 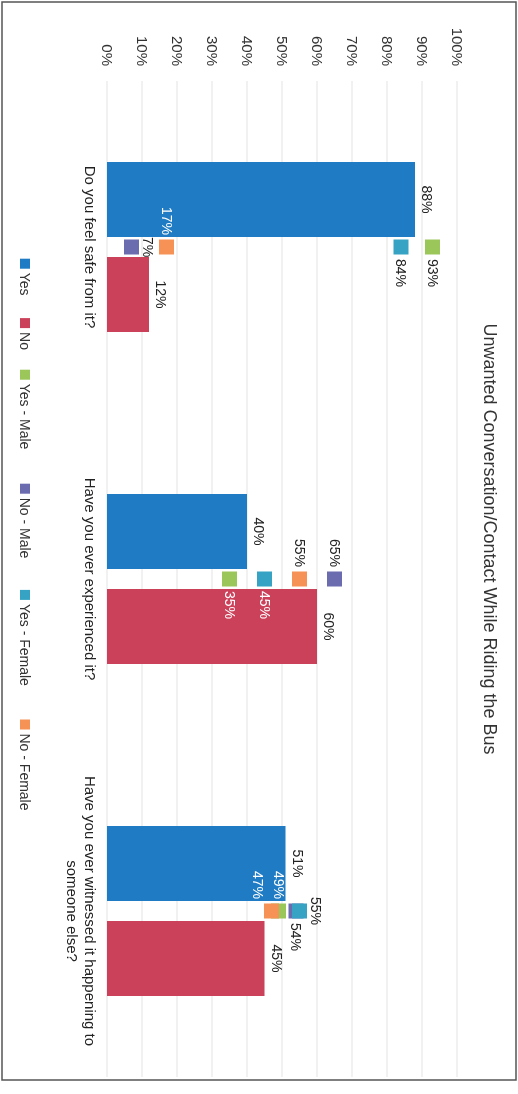 I want to click on data-label: 93%, so click(x=432, y=273).